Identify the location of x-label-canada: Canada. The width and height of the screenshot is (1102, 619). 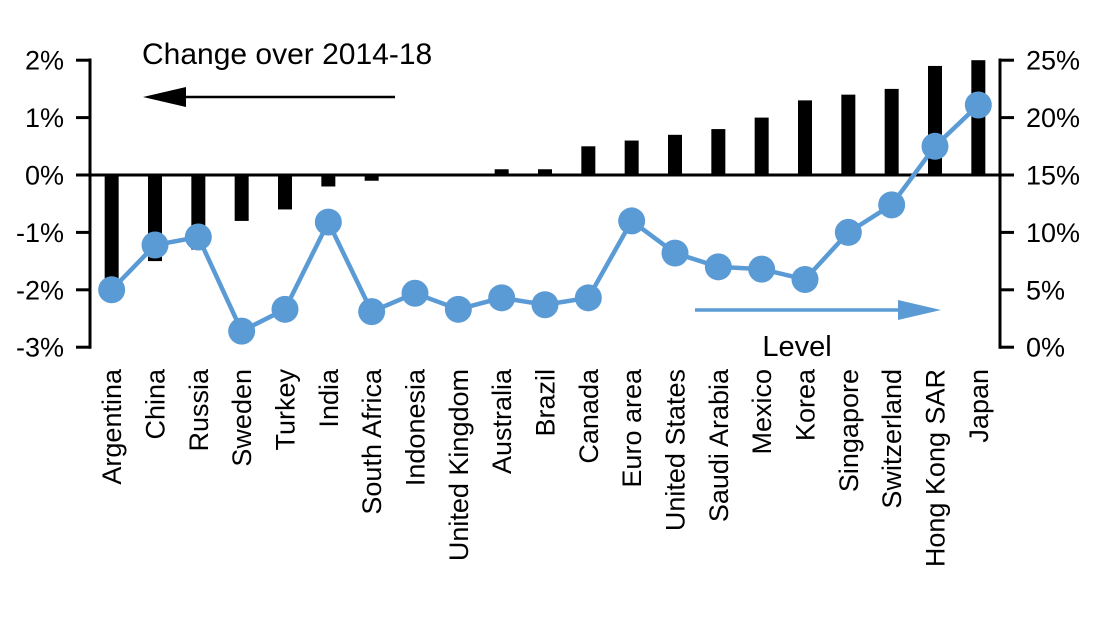
(589, 416).